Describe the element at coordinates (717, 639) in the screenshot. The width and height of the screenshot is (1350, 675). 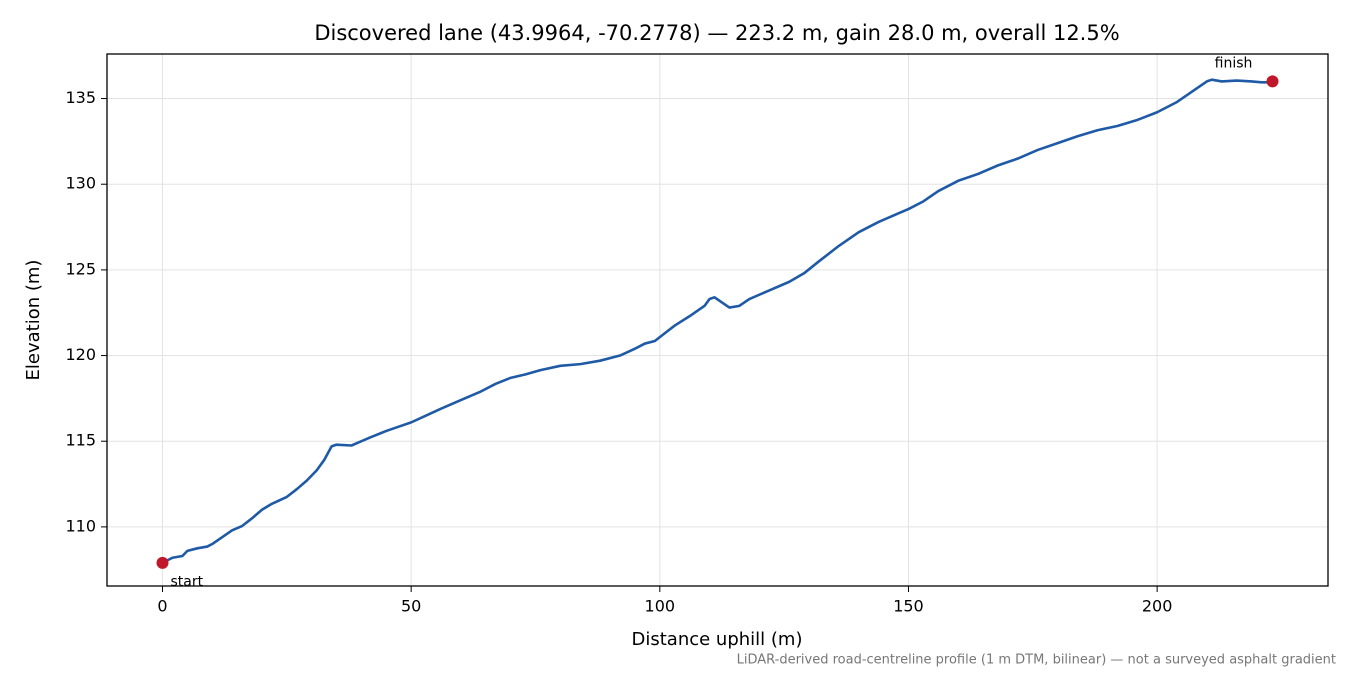
I see `x-axis-label: Distance uphill (m)` at that location.